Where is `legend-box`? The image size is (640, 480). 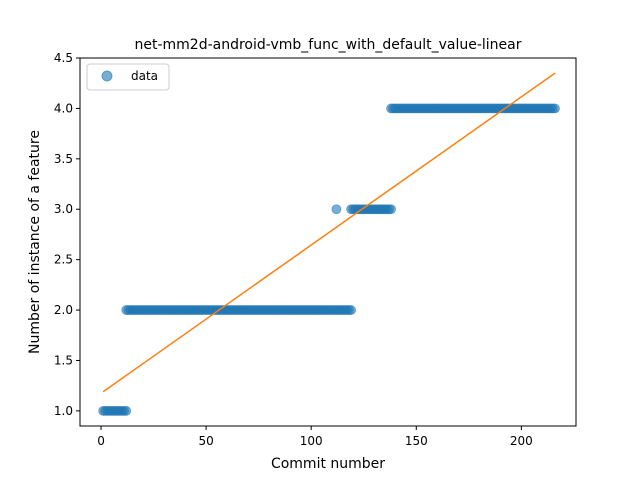 legend-box is located at coordinates (128, 77).